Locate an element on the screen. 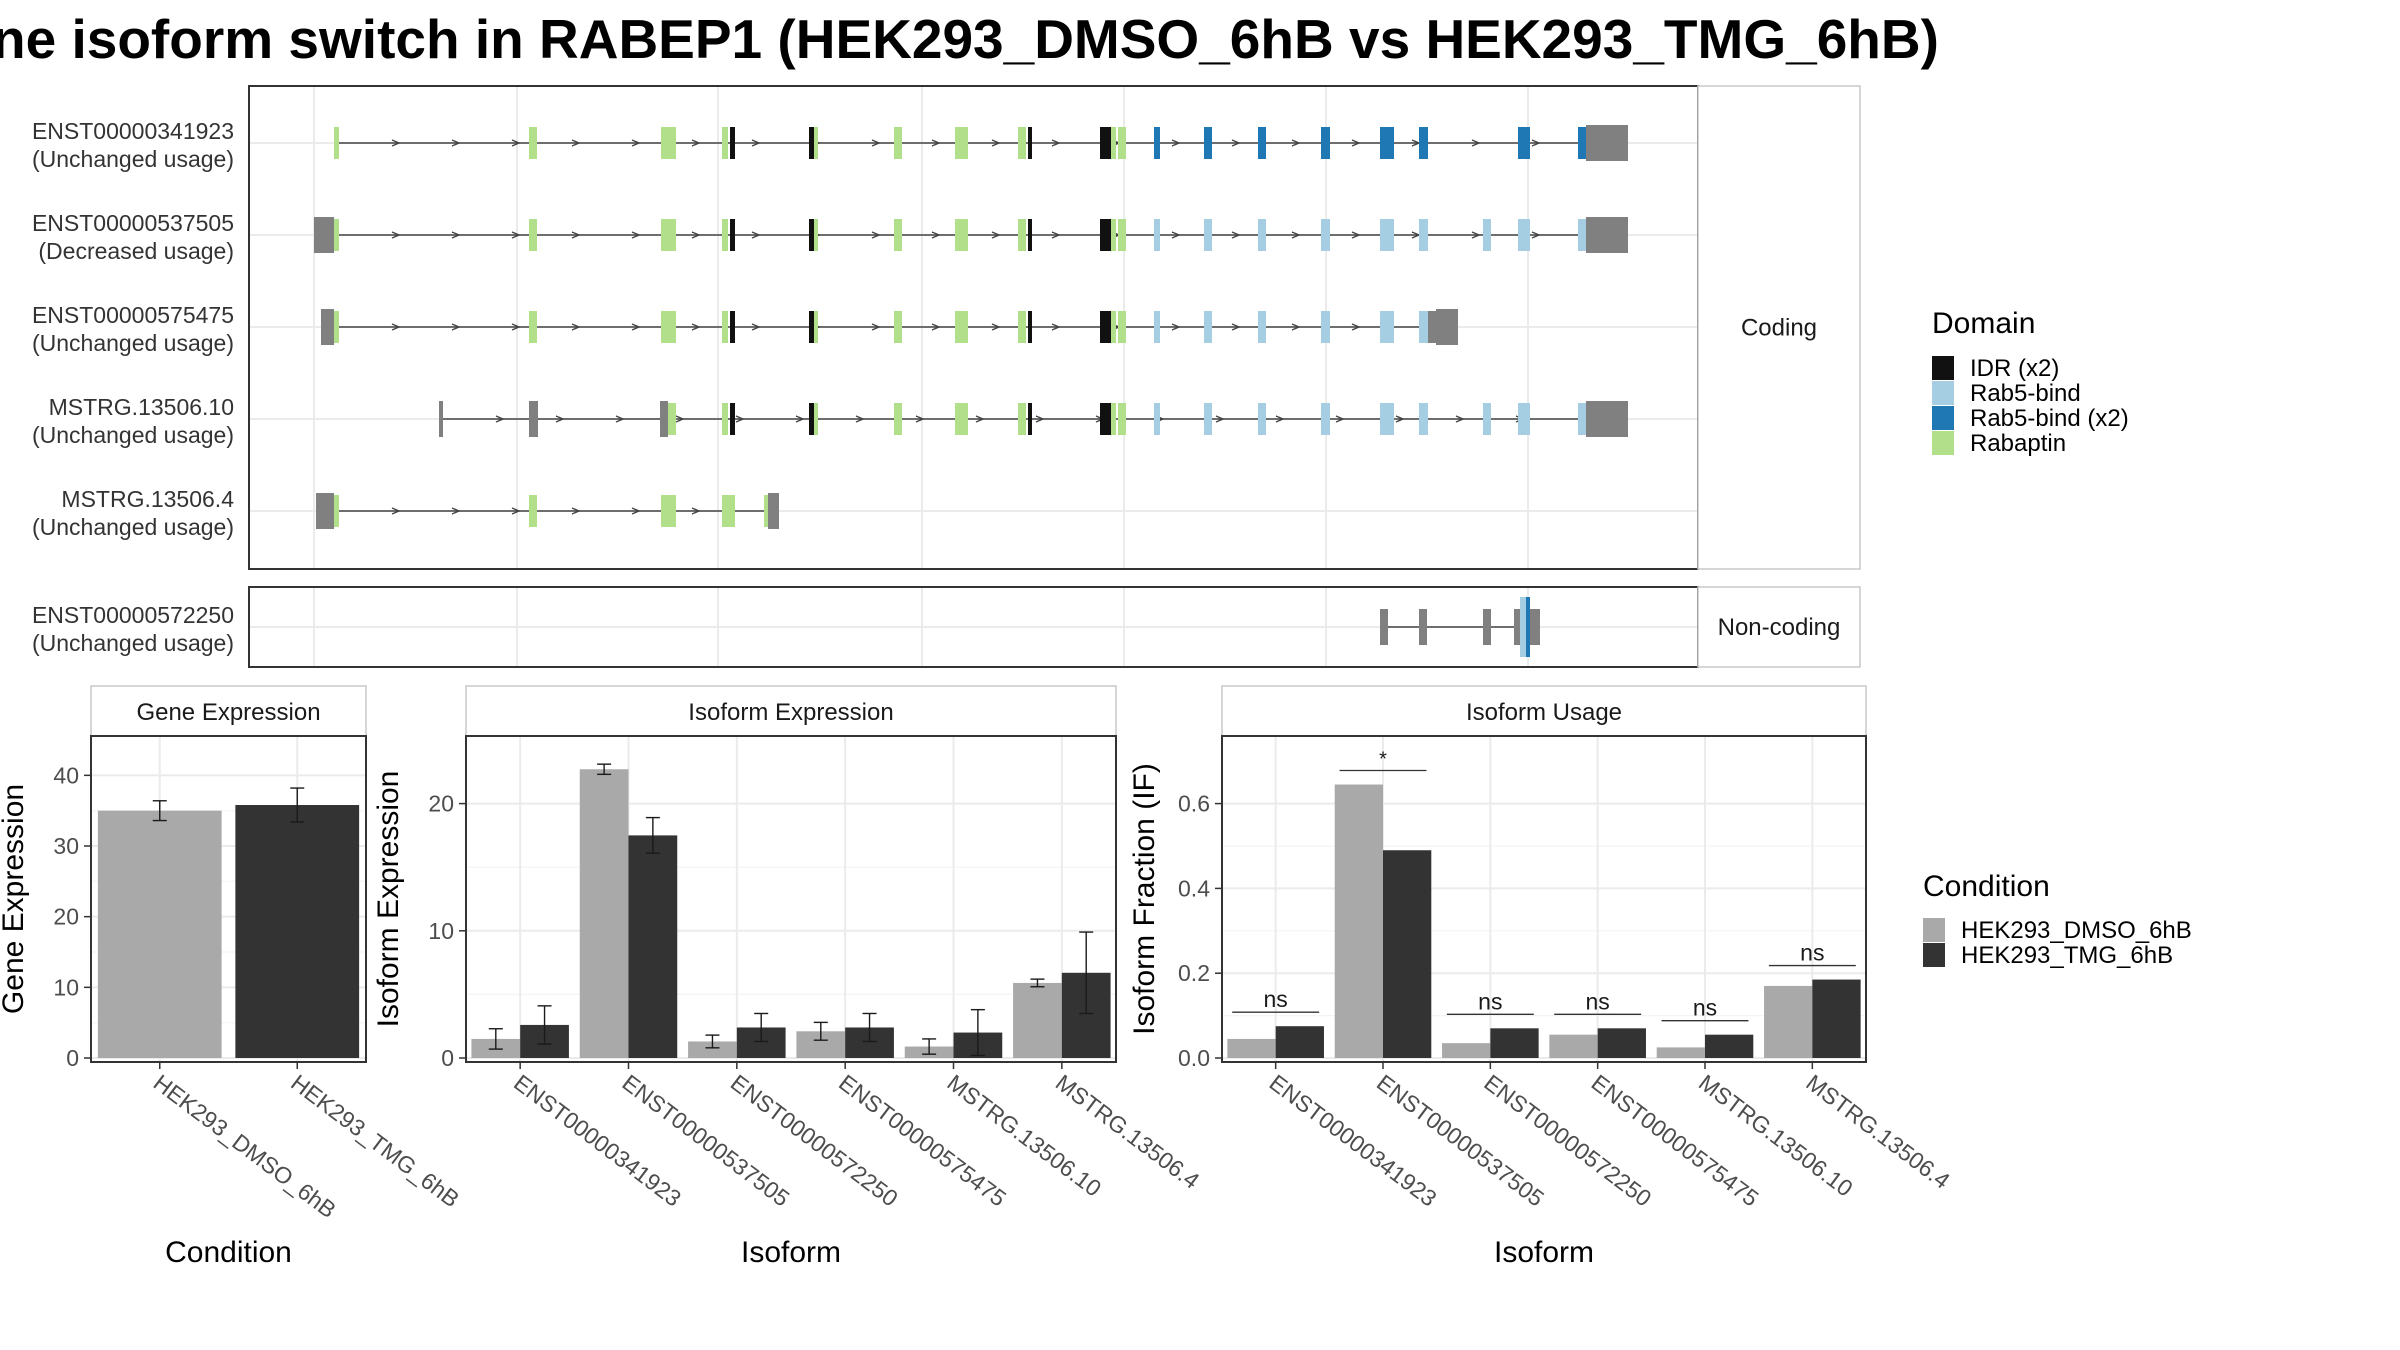 This screenshot has width=2400, height=1350. transcript-id-label: MSTRG.13506.4 is located at coordinates (147, 499).